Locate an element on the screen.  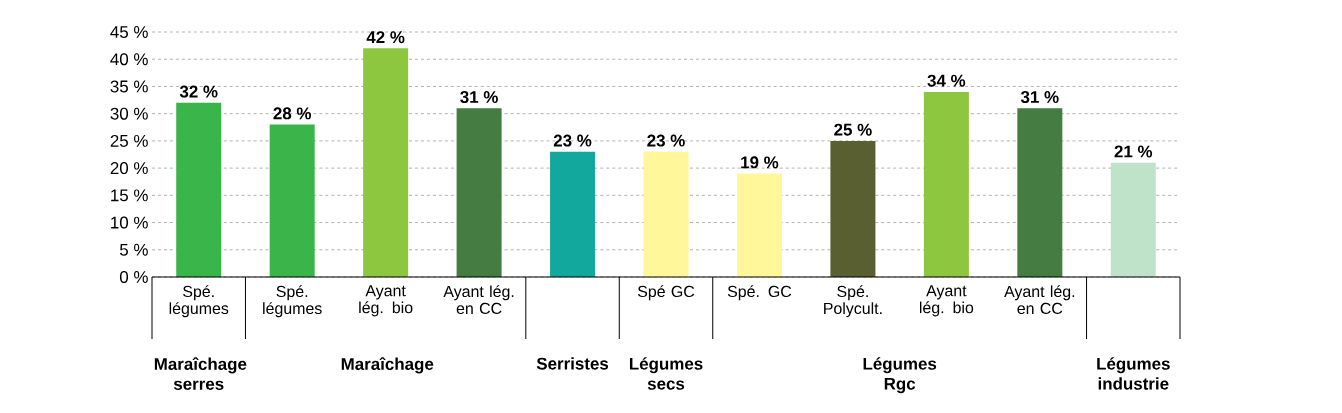
data-label: 28 % is located at coordinates (292, 113).